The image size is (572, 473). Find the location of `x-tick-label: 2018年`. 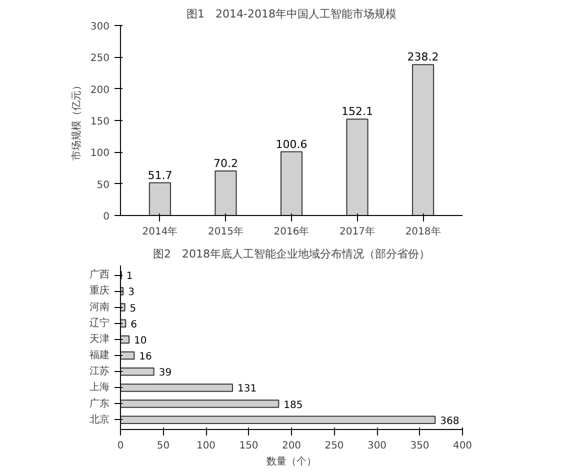

x-tick-label: 2018年 is located at coordinates (423, 232).